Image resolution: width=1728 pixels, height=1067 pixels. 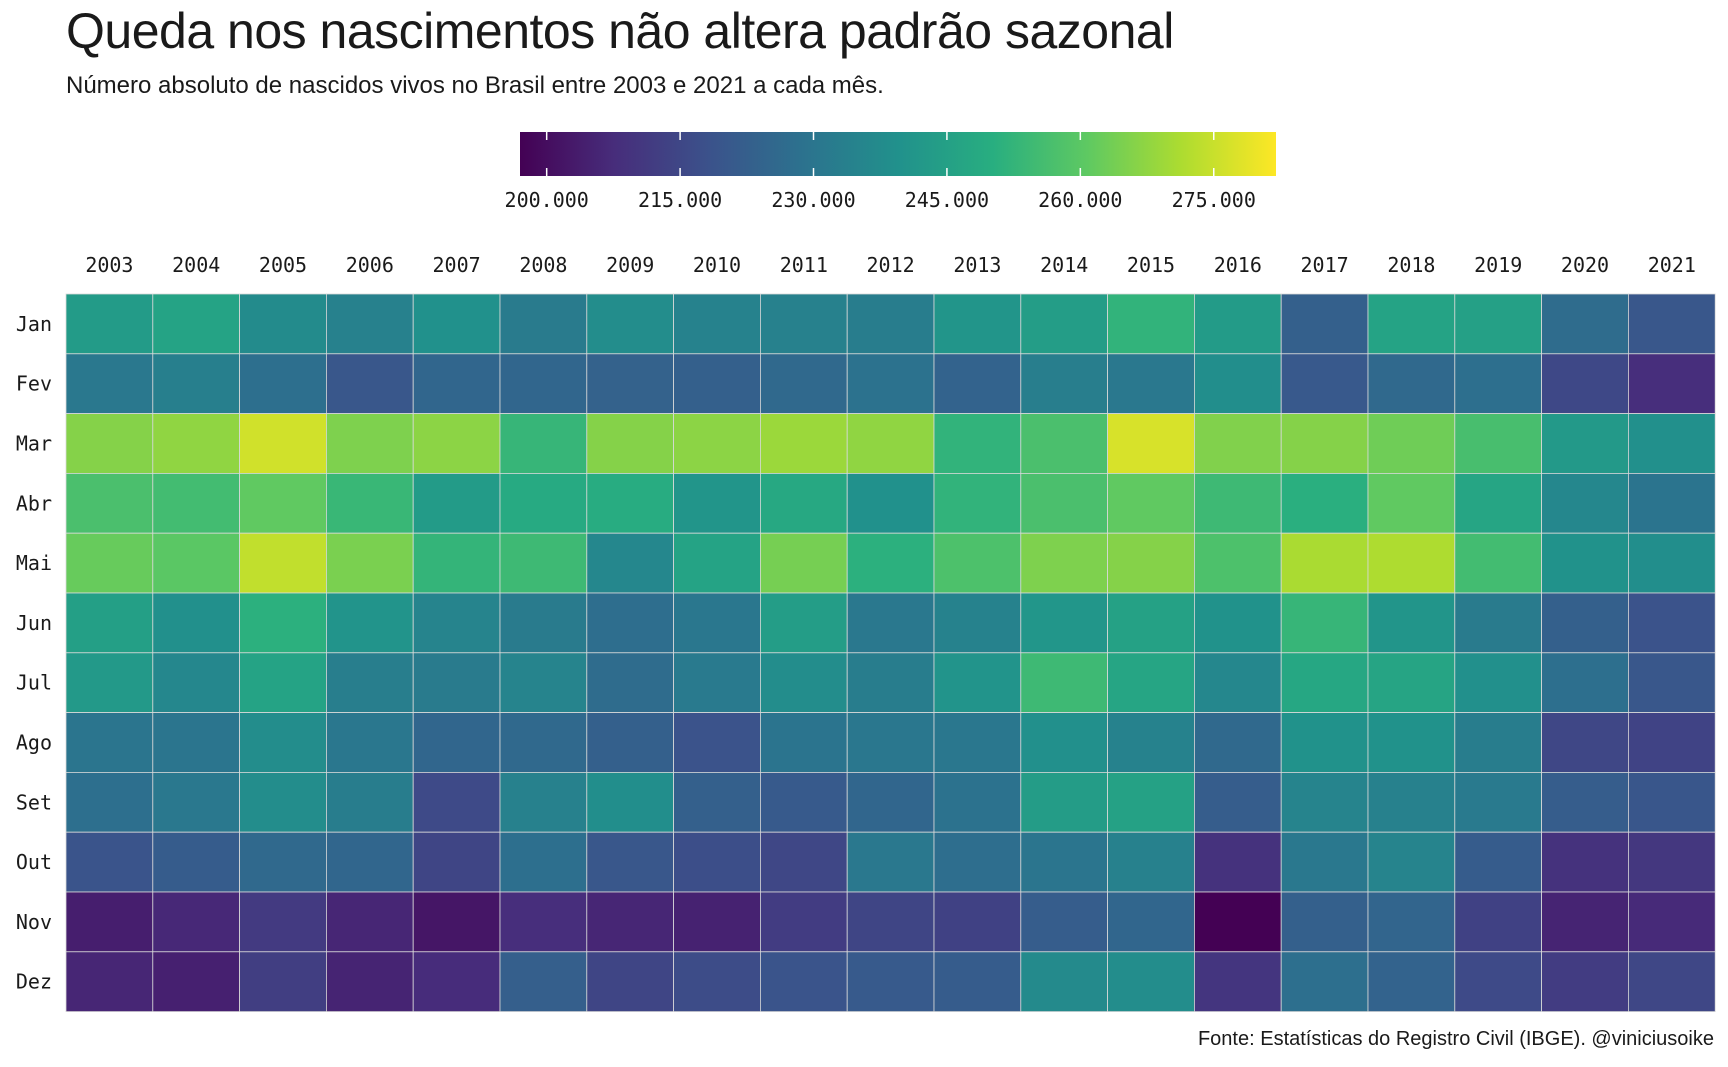 I want to click on heatmap-cell-mar-2021, so click(x=1672, y=443).